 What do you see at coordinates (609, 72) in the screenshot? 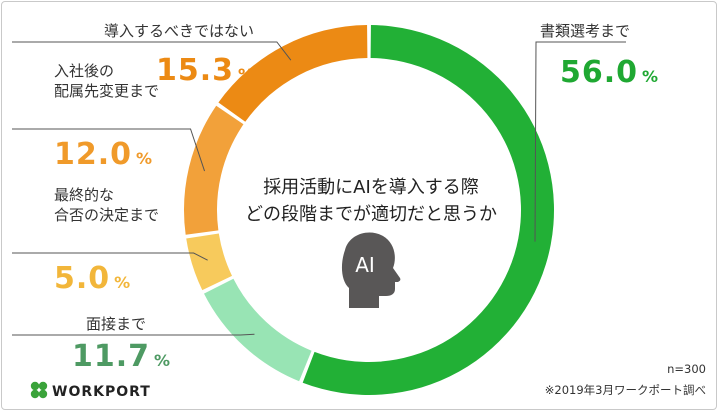
I see `slice-value-1: 56.0%` at bounding box center [609, 72].